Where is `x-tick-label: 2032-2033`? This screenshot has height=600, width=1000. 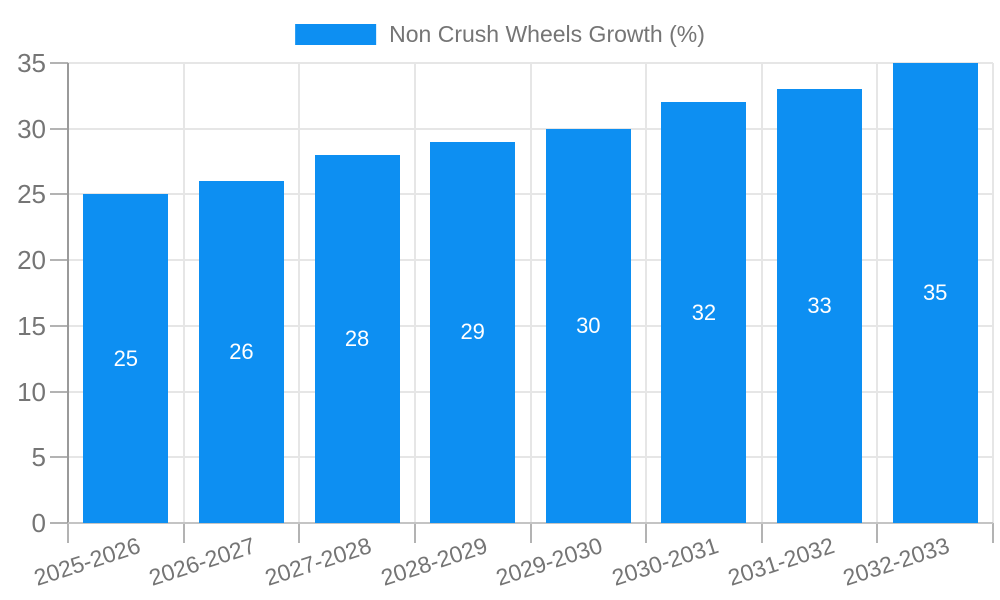
x-tick-label: 2032-2033 is located at coordinates (896, 561).